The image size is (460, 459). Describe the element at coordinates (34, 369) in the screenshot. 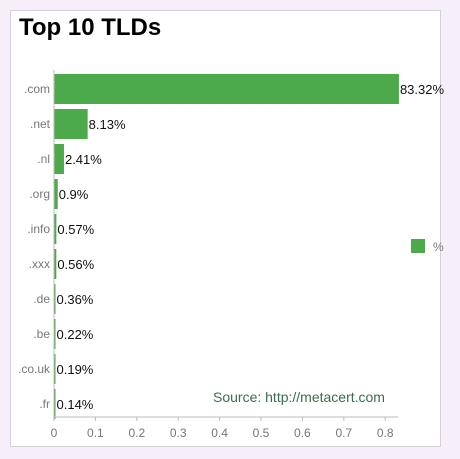

I see `category-label: .co.uk` at that location.